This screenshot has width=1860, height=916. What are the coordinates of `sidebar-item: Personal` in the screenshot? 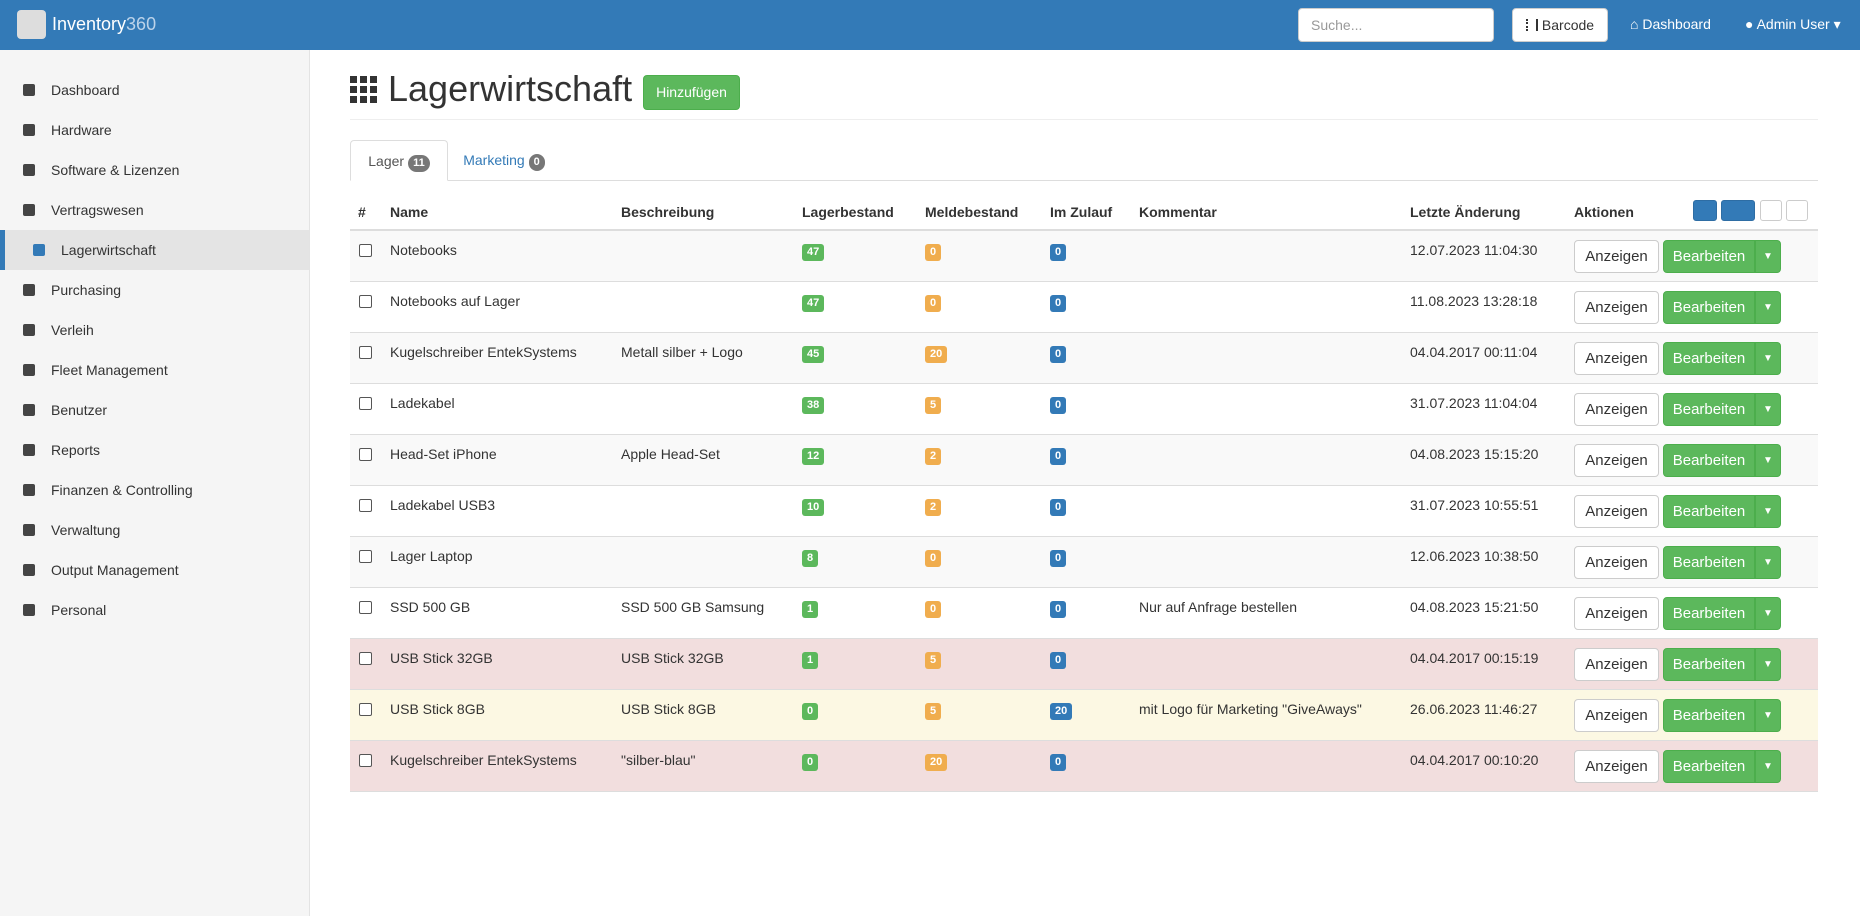 It's located at (154, 610).